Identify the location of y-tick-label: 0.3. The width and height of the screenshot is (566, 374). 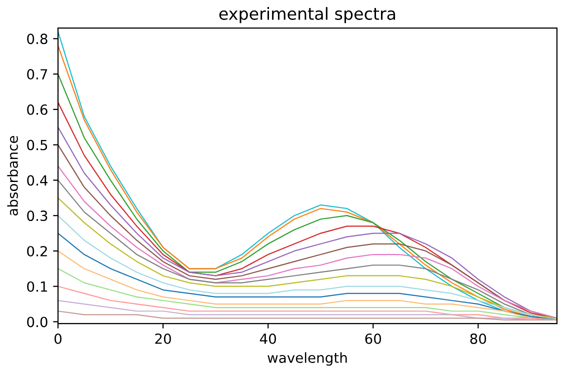
(37, 216).